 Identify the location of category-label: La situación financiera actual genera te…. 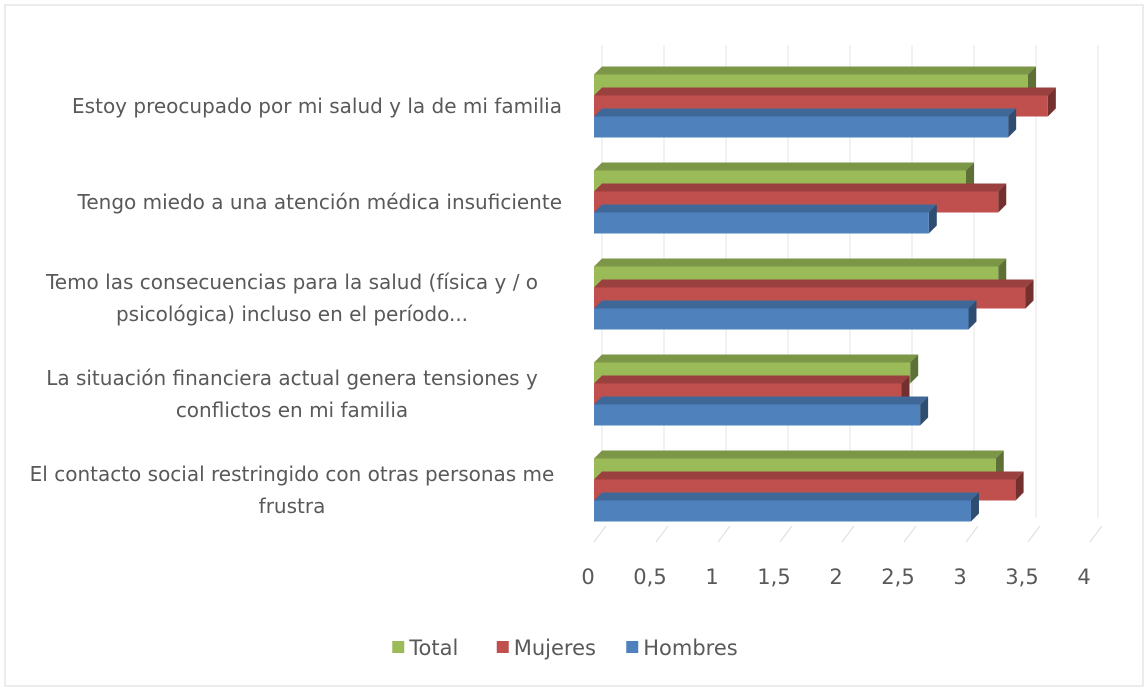
(292, 394).